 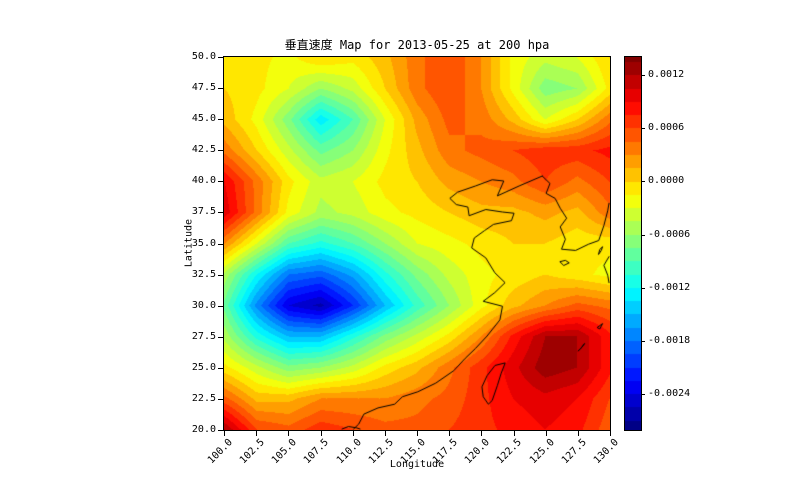 I want to click on colorbar-tick-label: -0.0012, so click(x=669, y=287).